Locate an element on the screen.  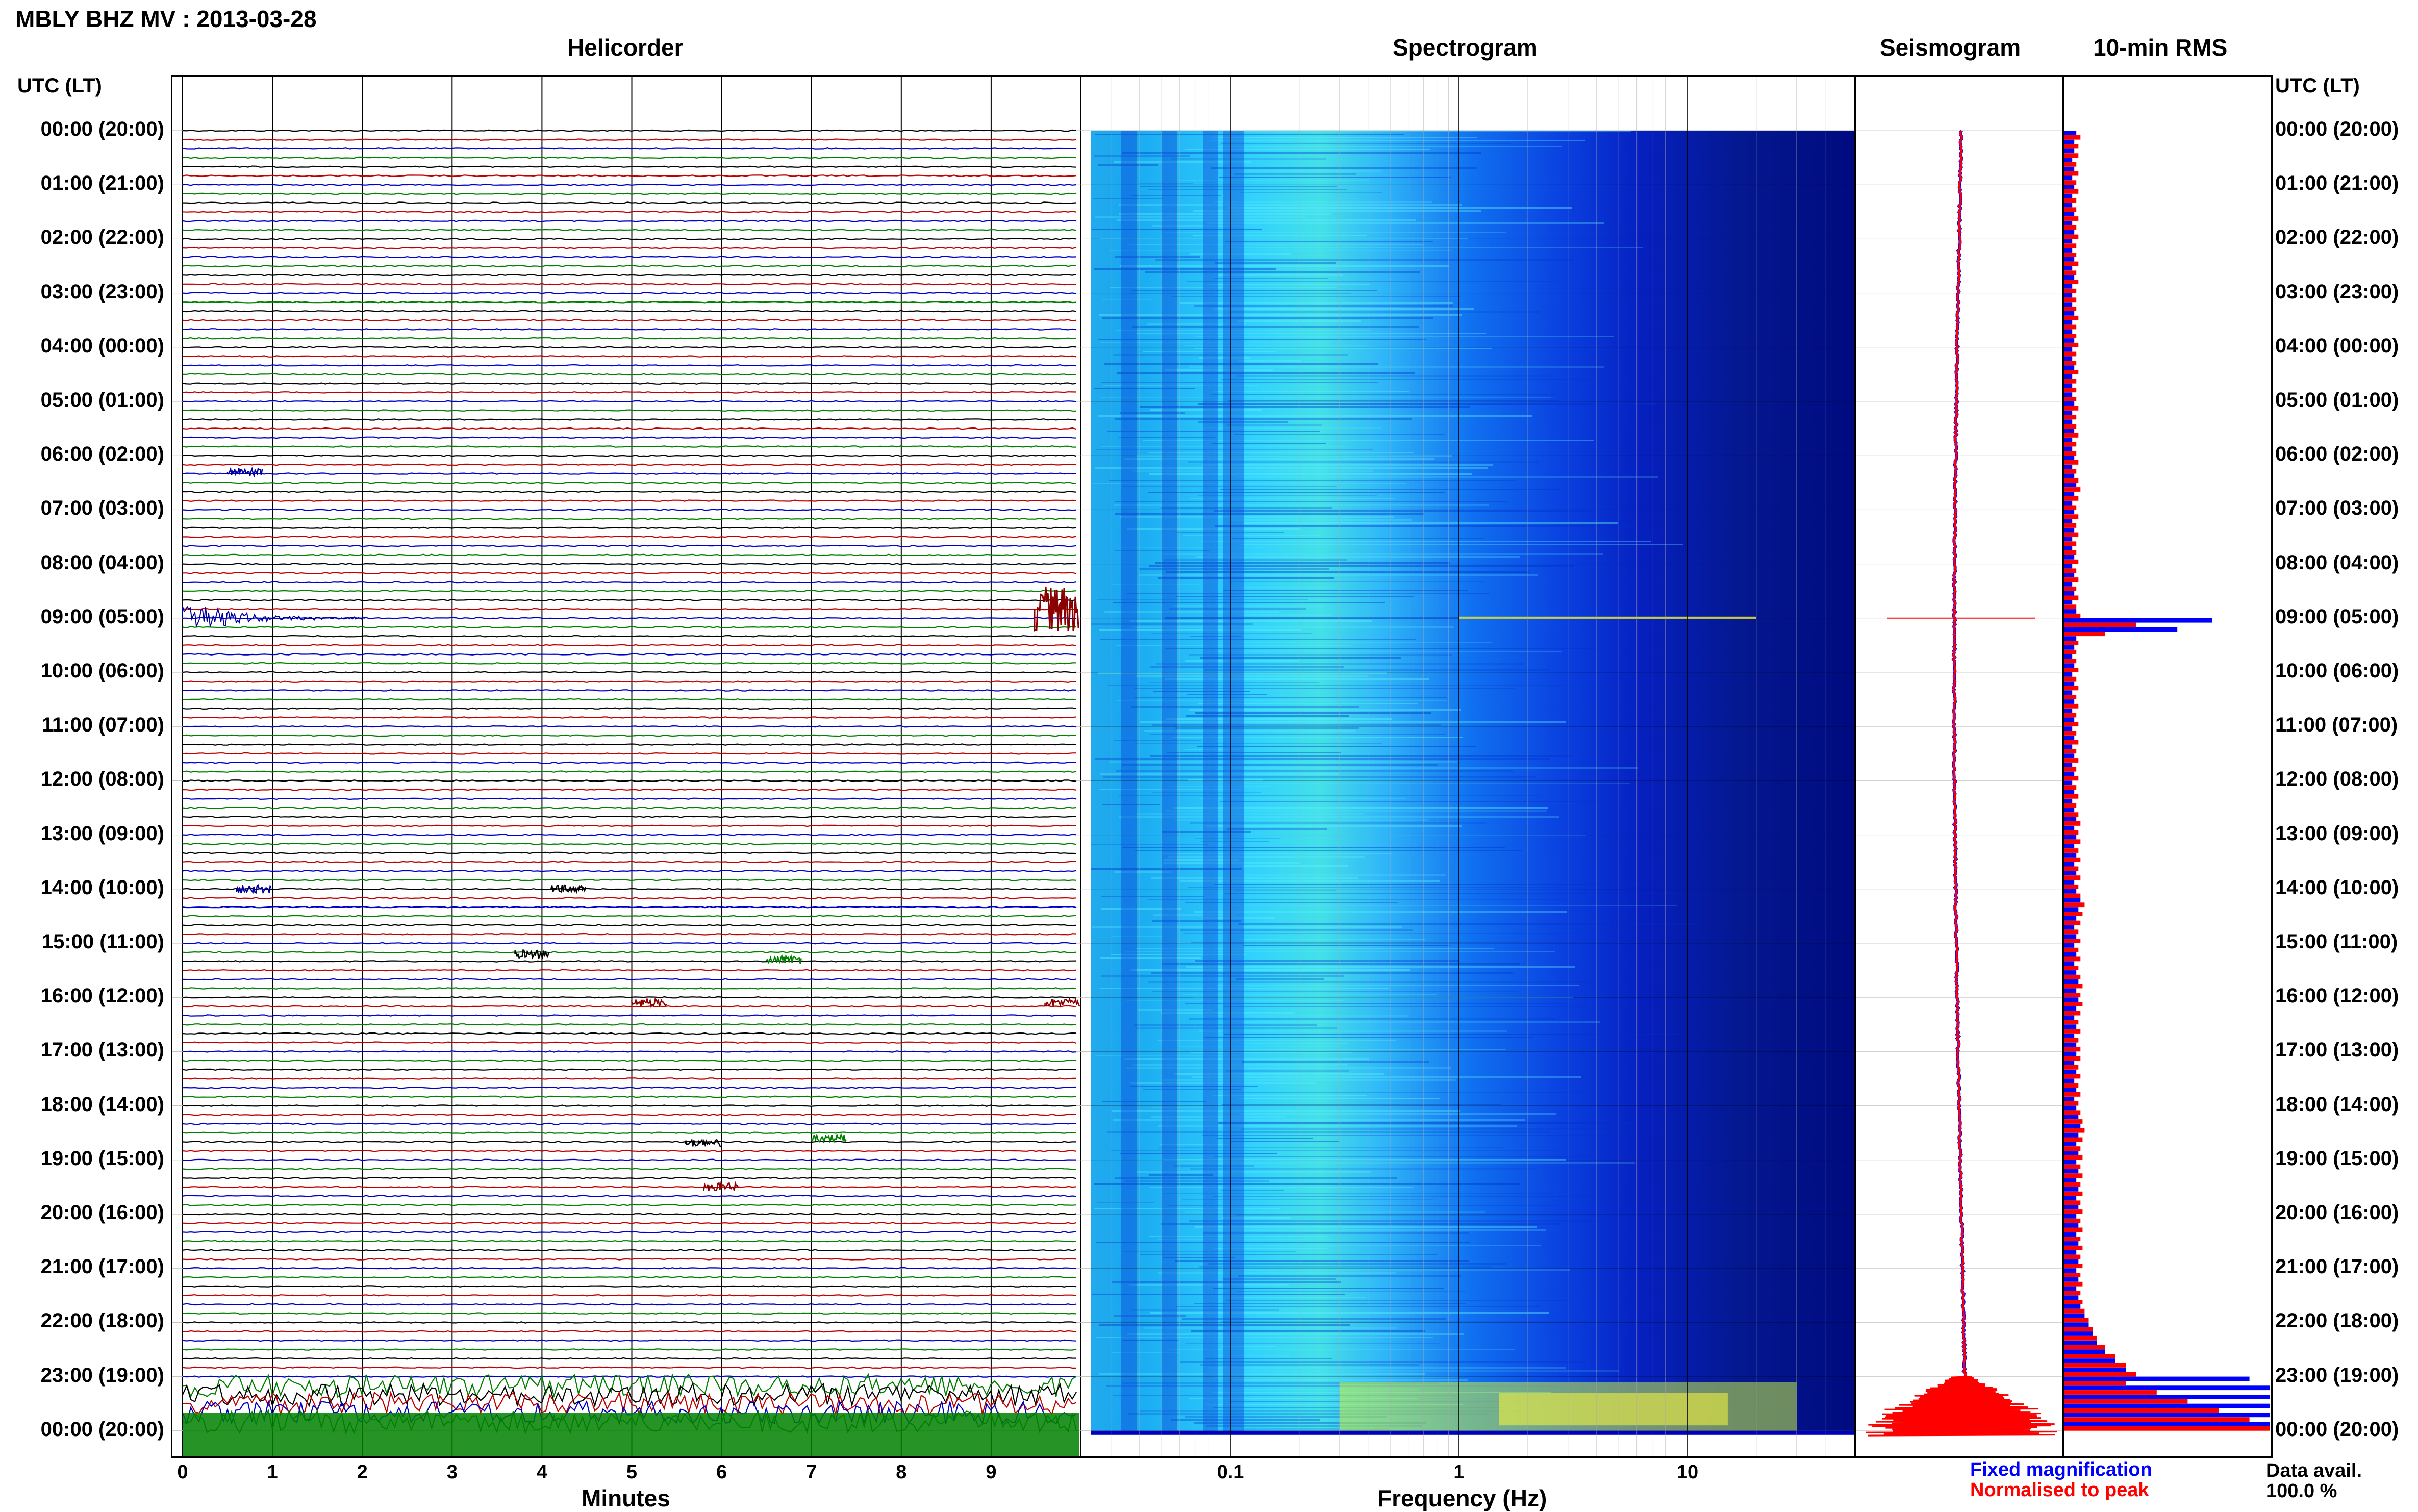
helicorder-tick-label: 8 is located at coordinates (902, 1472).